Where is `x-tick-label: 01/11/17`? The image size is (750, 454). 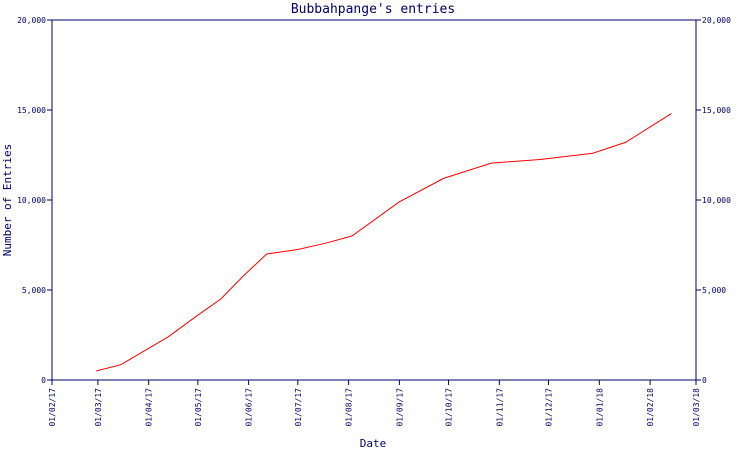 x-tick-label: 01/11/17 is located at coordinates (499, 407).